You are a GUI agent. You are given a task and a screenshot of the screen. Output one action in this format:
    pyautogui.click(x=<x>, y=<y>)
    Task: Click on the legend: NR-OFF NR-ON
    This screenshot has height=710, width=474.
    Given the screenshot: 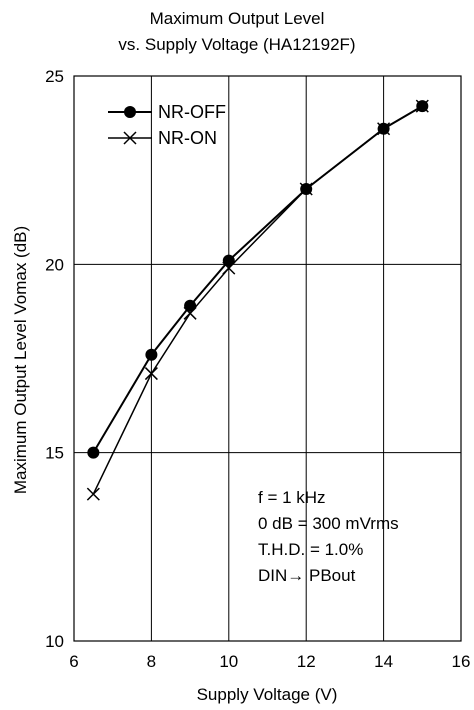 What is the action you would take?
    pyautogui.click(x=167, y=125)
    